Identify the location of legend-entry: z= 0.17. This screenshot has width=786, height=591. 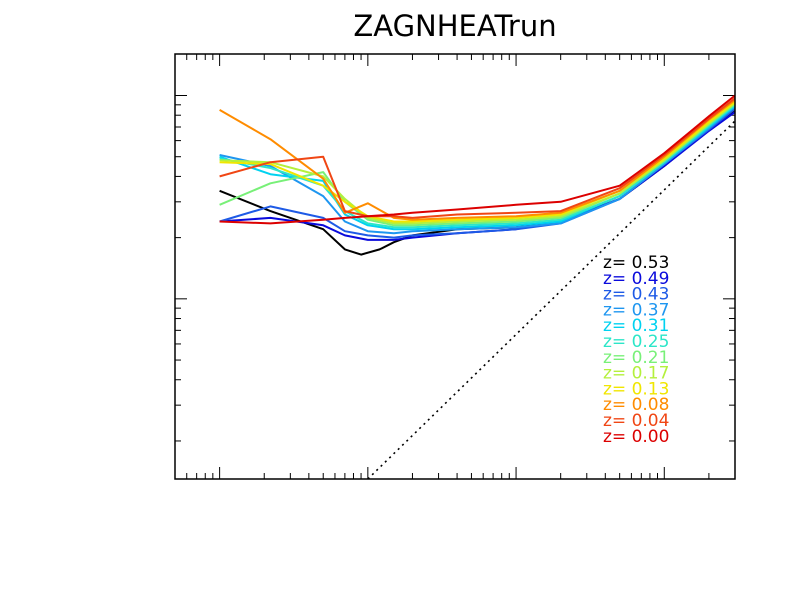
(636, 374).